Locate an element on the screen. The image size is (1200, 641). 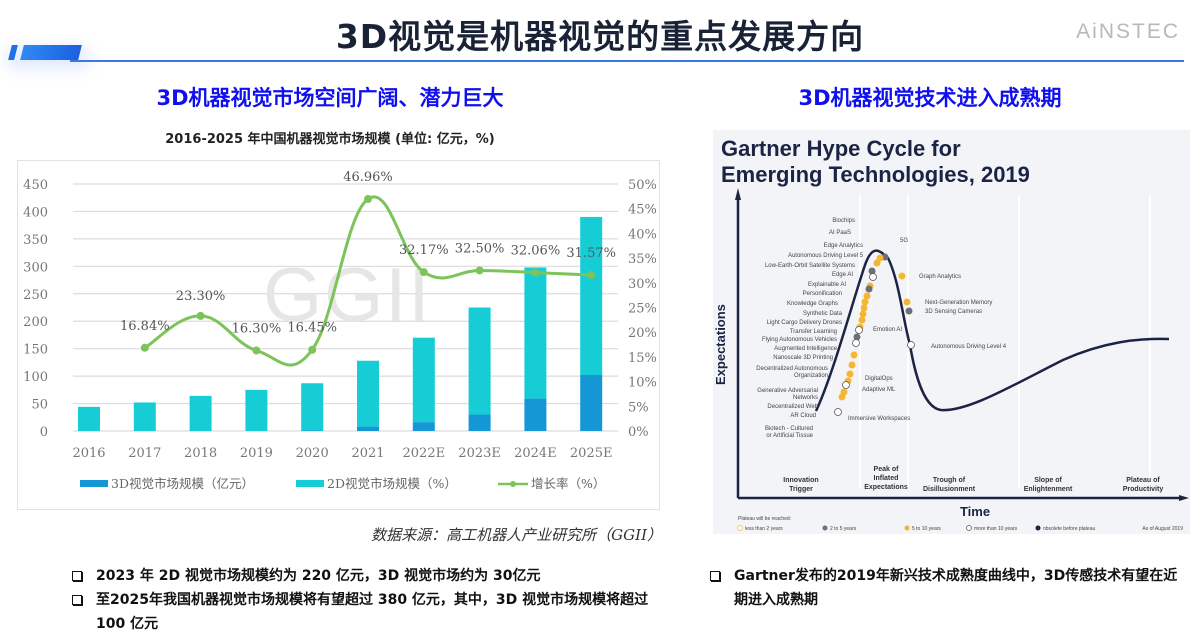
svg-text: obsolete before plateau is located at coordinates (1069, 529).